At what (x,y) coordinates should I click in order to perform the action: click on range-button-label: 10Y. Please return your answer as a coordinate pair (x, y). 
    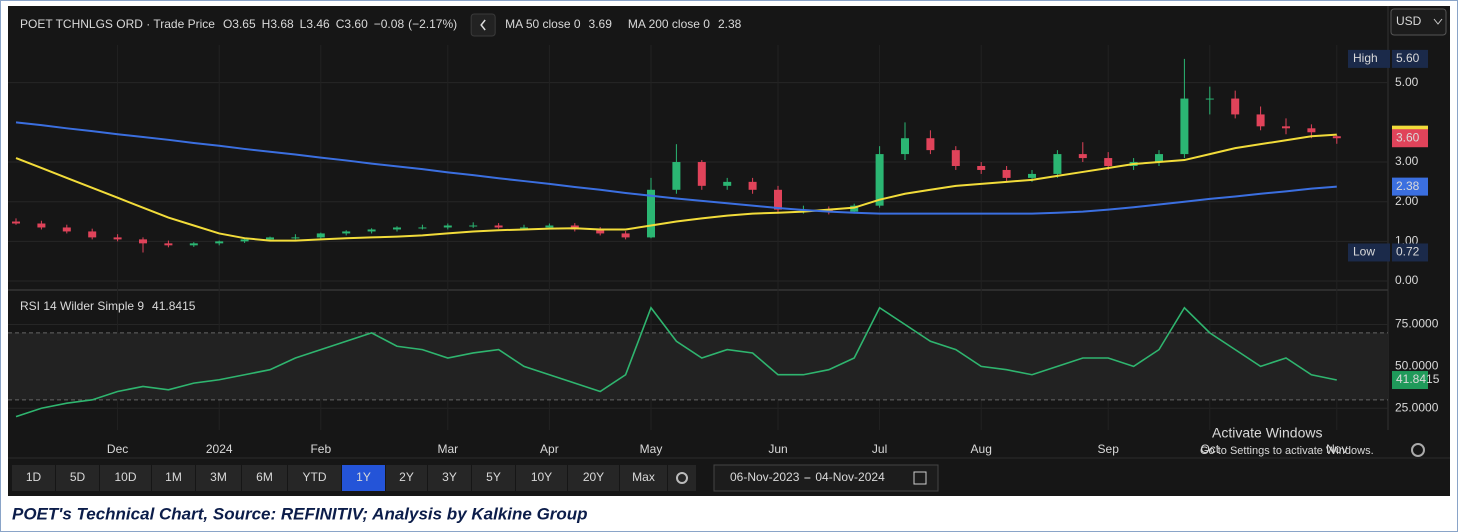
    Looking at the image, I should click on (541, 477).